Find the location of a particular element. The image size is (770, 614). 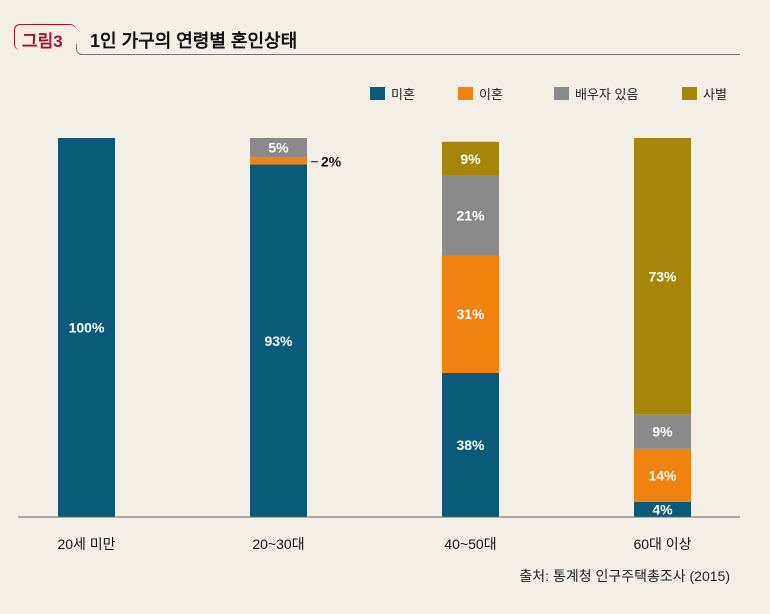

chart-title: 1인 가구의 연령별 혼인상태 is located at coordinates (194, 41).